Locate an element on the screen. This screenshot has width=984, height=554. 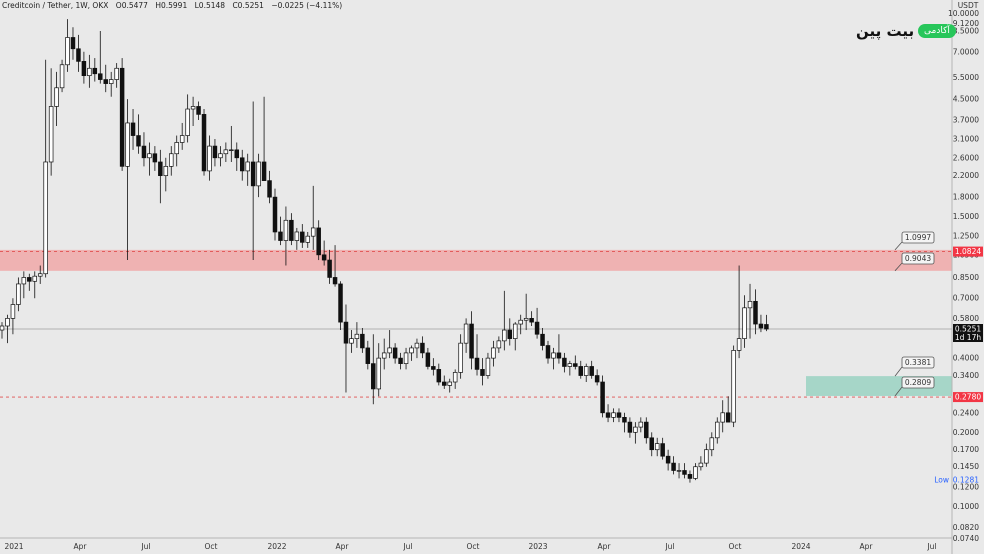
callout-resistance-high-box is located at coordinates (918, 237).